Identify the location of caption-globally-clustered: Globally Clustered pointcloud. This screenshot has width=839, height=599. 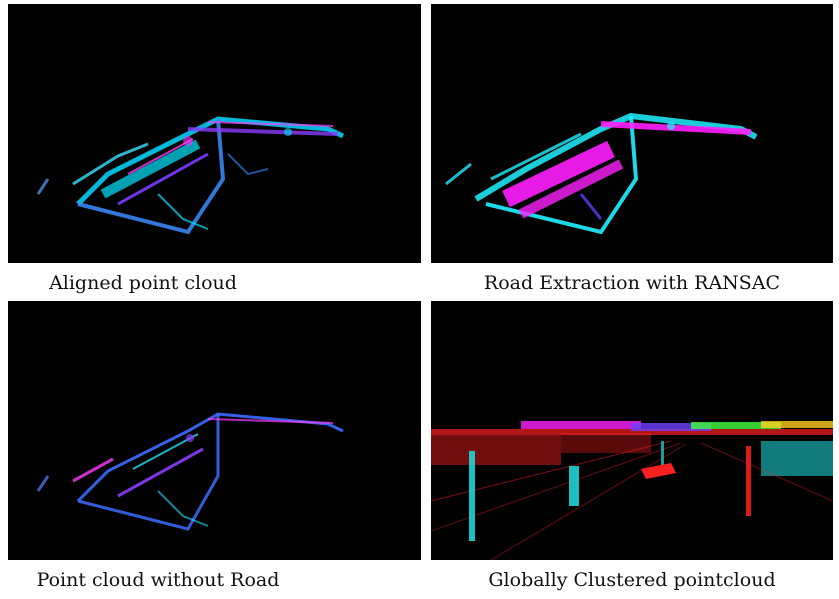
(632, 580).